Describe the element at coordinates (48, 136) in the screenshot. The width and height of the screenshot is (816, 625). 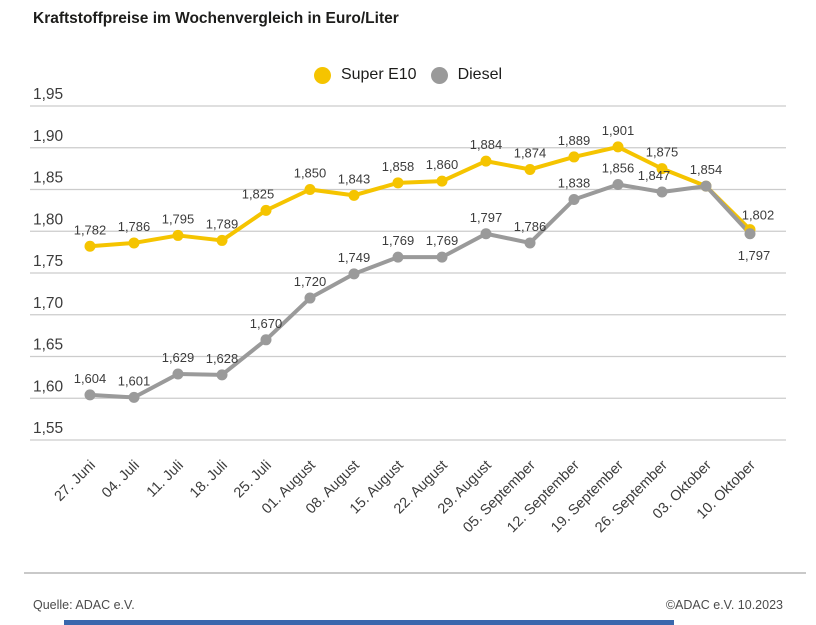
I see `y-tick-label: 1,90` at that location.